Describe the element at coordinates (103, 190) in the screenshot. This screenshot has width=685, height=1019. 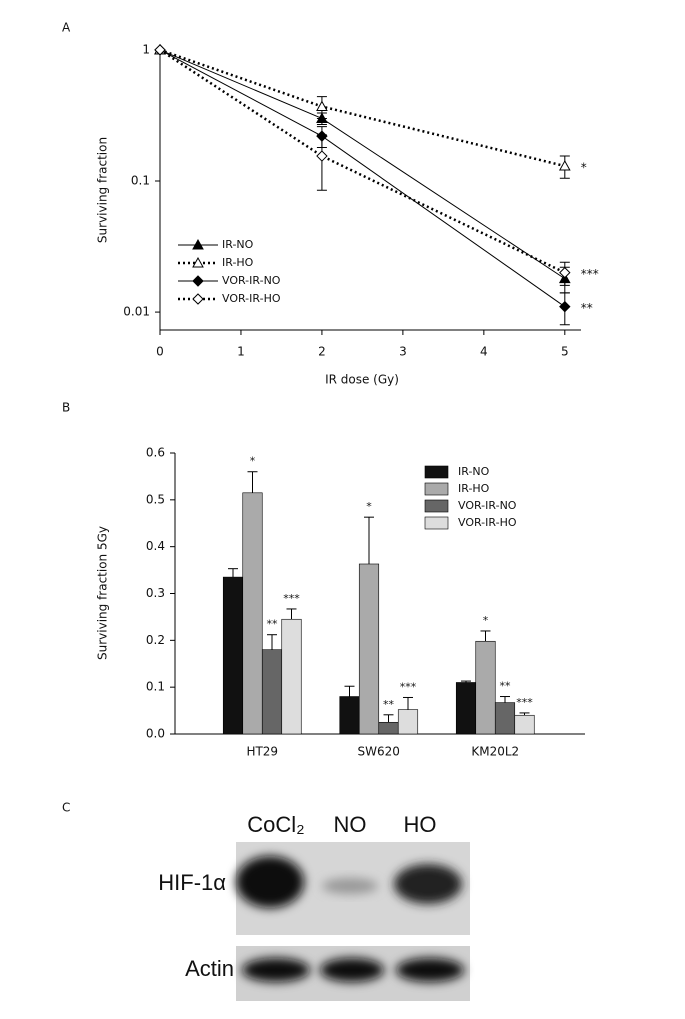
I see `y-axis-label: Surviving fraction` at that location.